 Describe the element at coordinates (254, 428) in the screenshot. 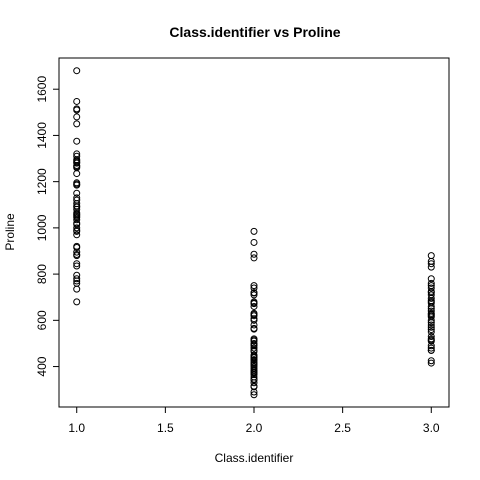

I see `x-tick-label: 2.0` at that location.